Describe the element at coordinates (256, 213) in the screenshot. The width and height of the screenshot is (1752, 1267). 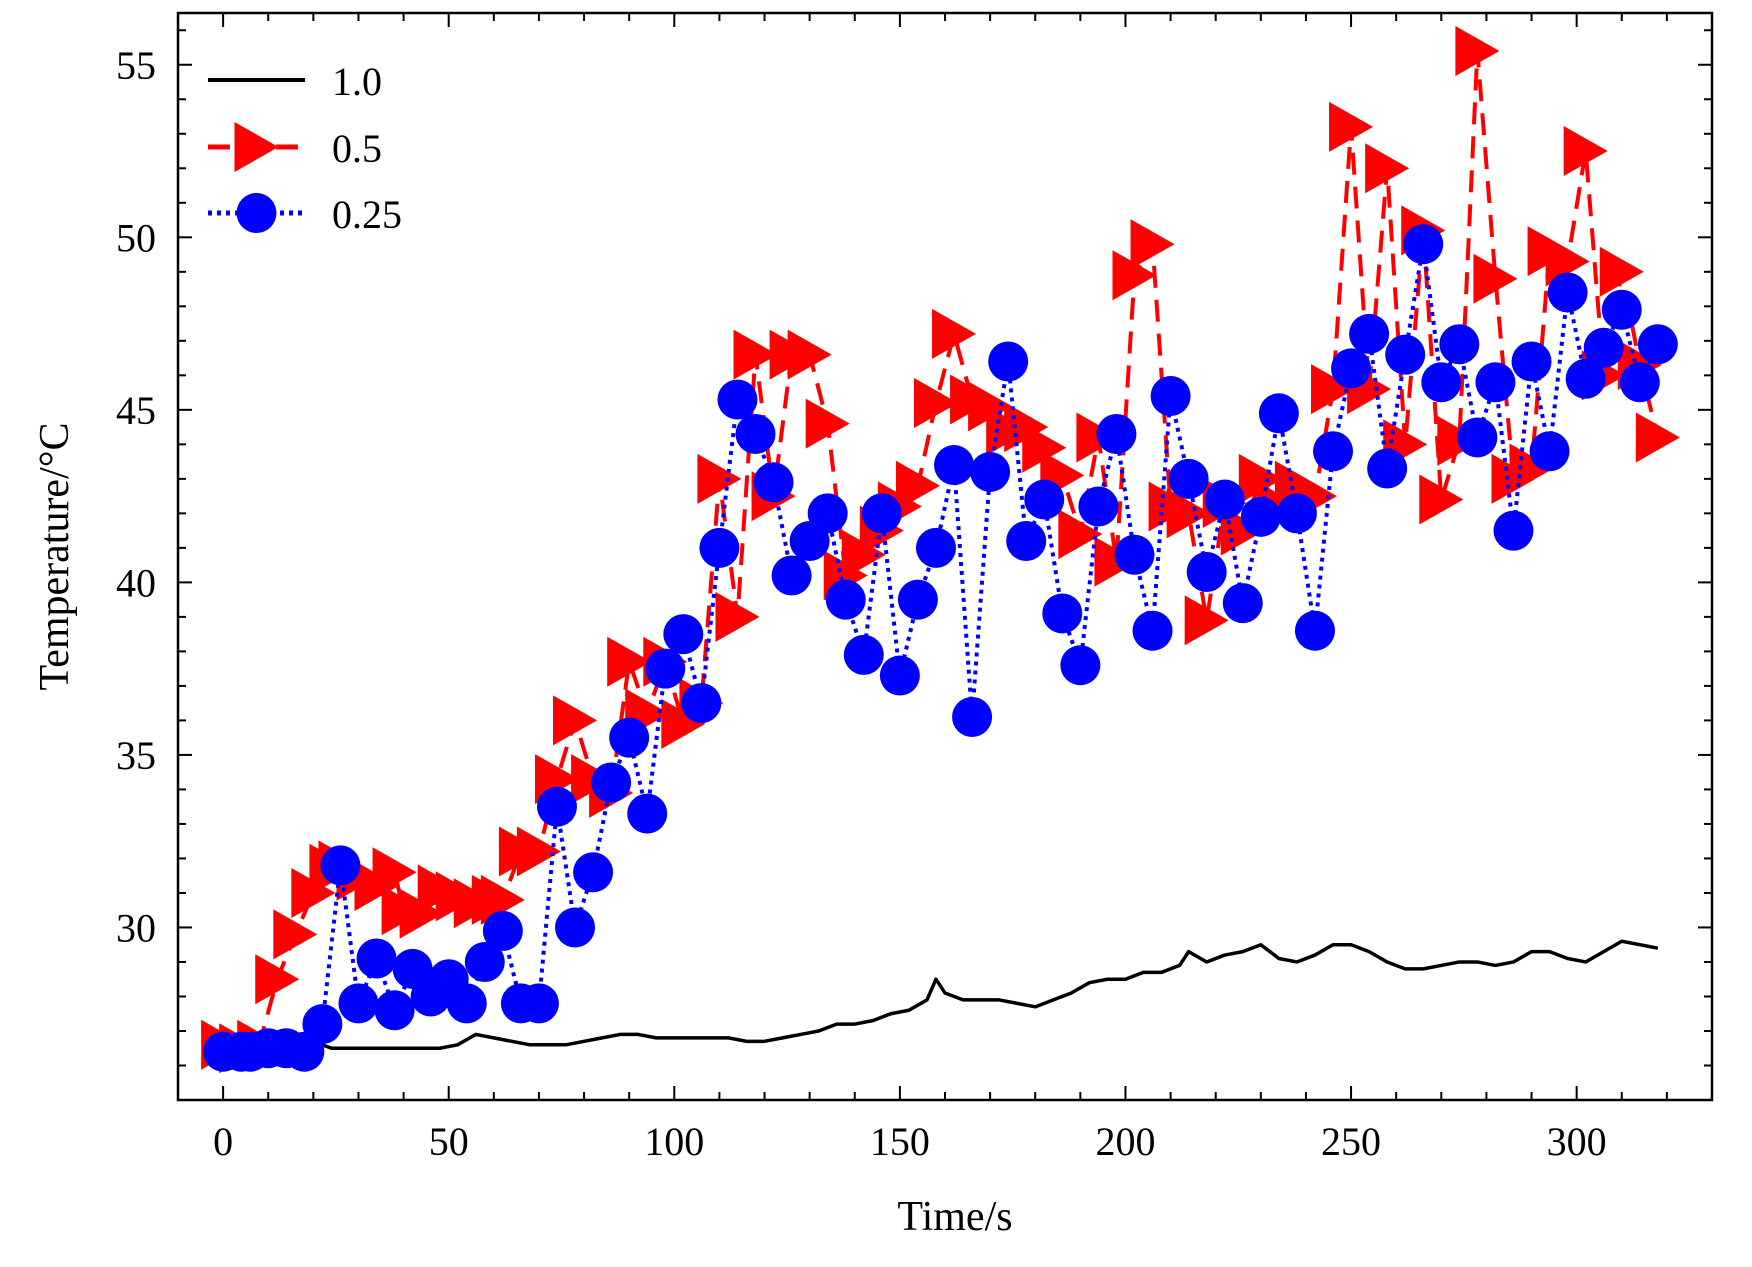
I see `legend-marker-0.25` at that location.